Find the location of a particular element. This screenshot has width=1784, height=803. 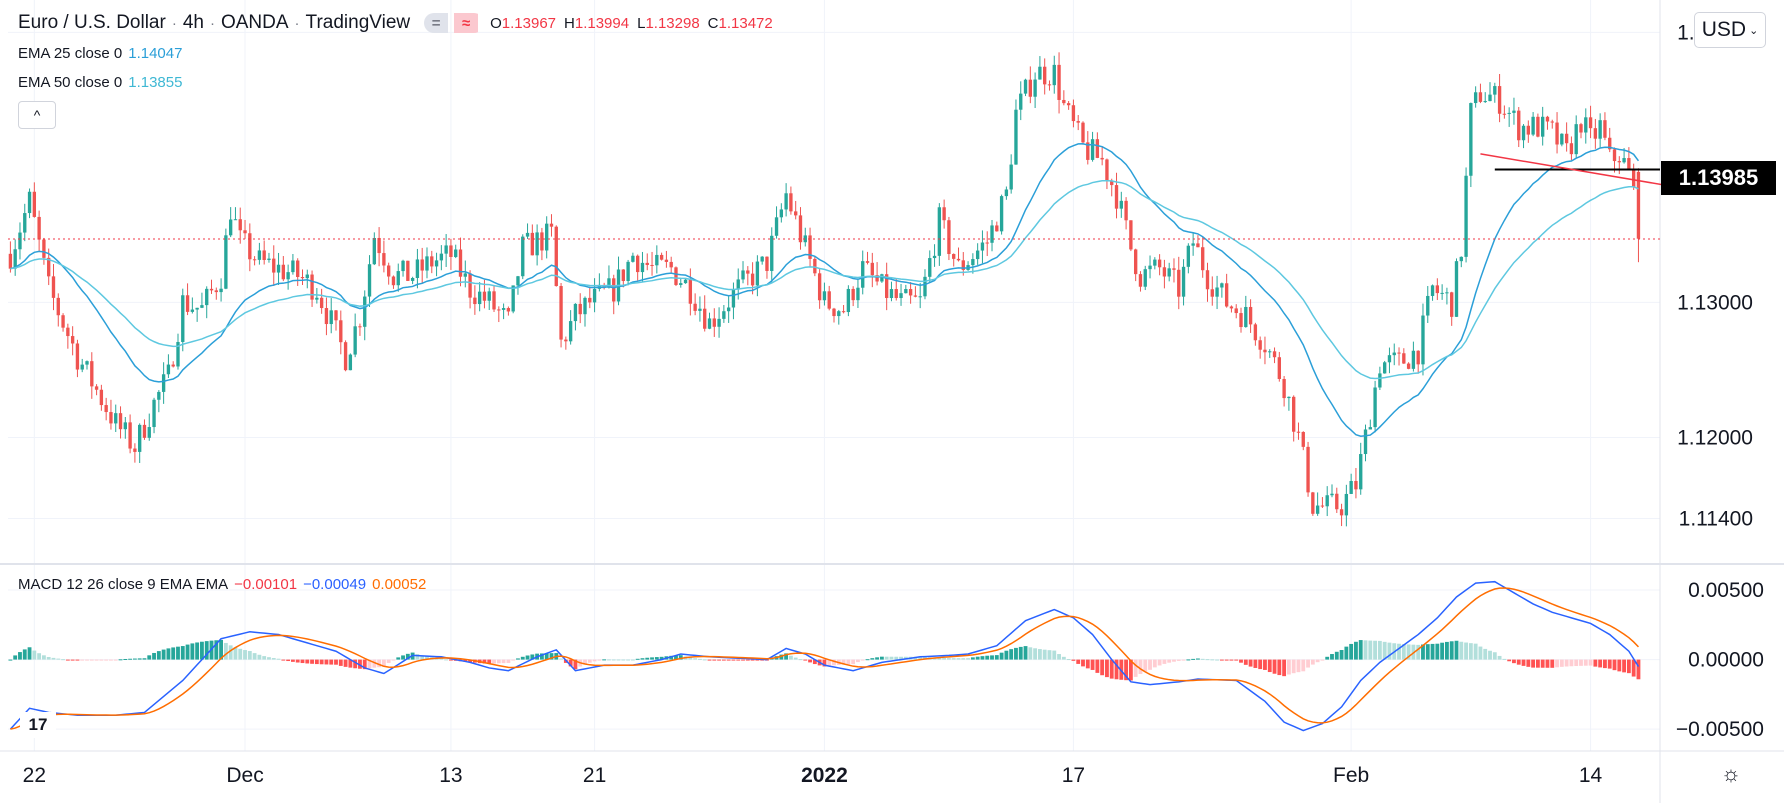

interval: 4h is located at coordinates (193, 22).